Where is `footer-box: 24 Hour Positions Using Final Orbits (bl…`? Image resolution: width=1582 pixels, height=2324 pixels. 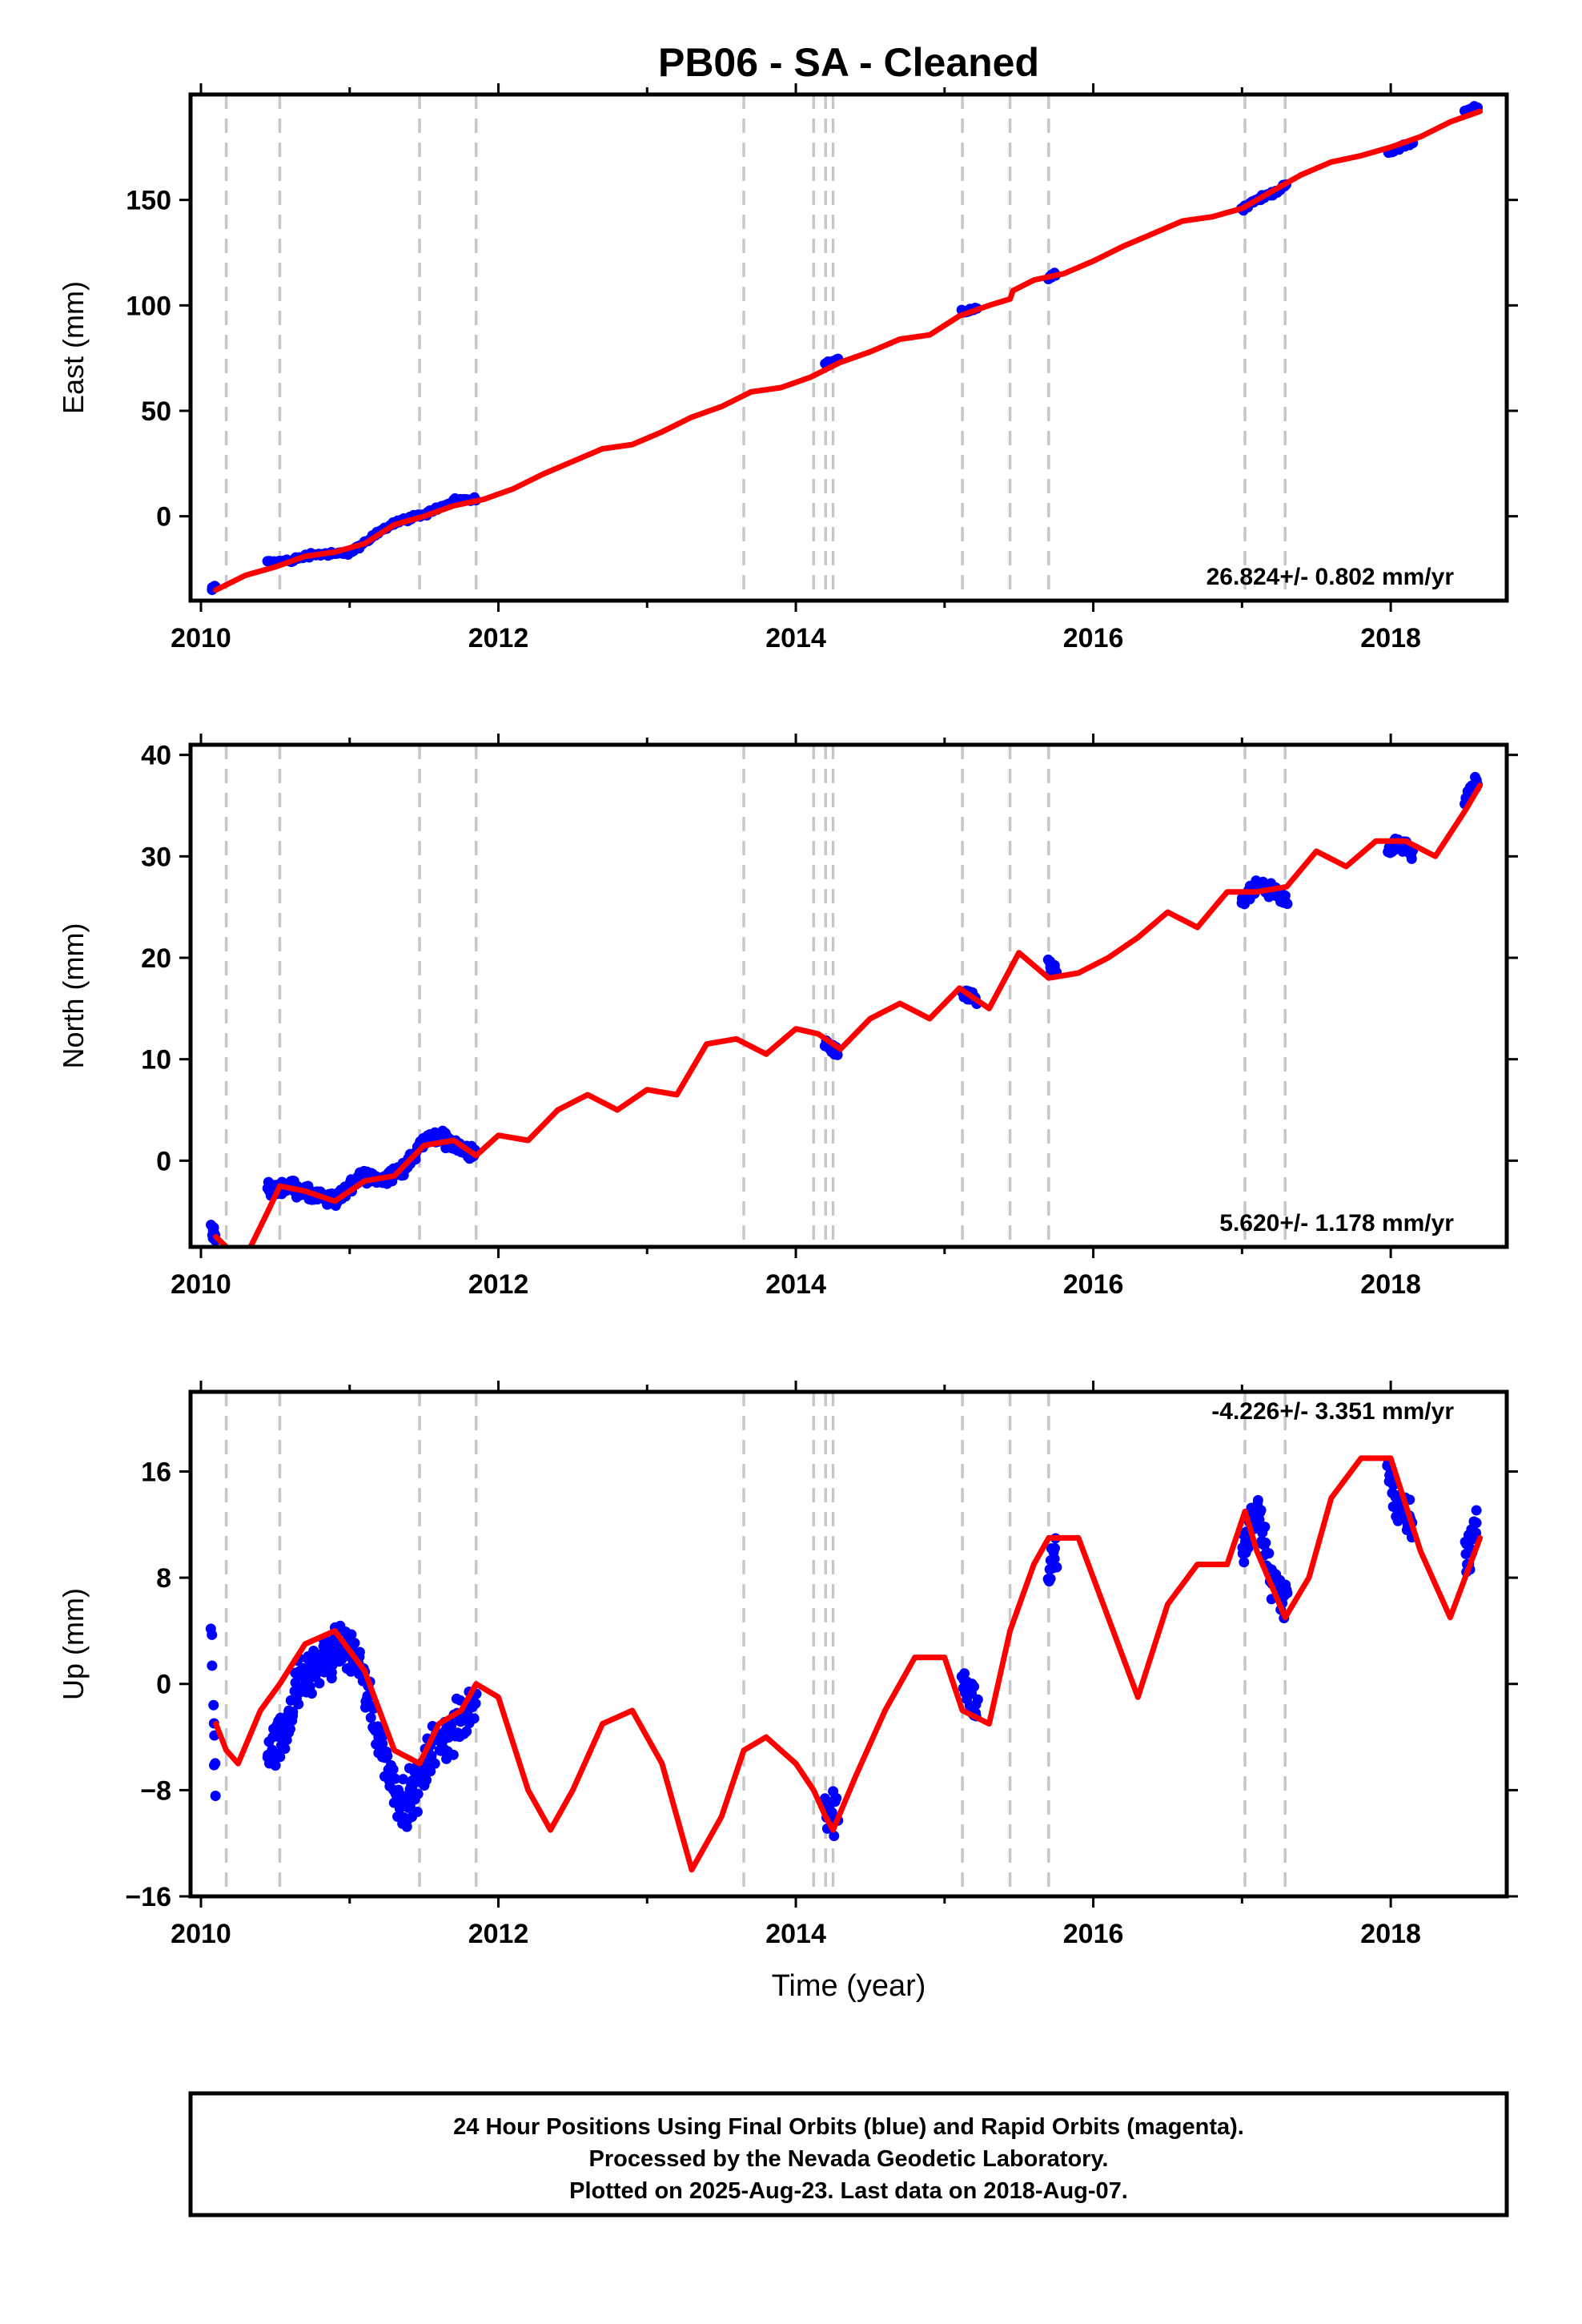 footer-box: 24 Hour Positions Using Final Orbits (bl… is located at coordinates (848, 2154).